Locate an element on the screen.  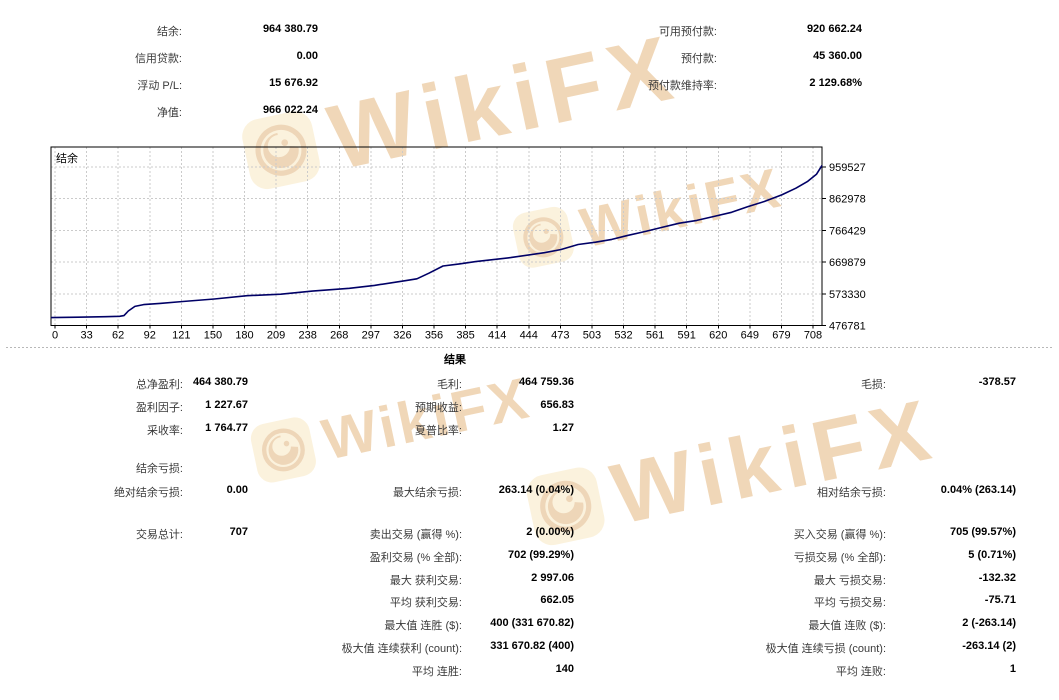
stat-label: 盈利交易 (% 全部): is located at coordinates (415, 558).